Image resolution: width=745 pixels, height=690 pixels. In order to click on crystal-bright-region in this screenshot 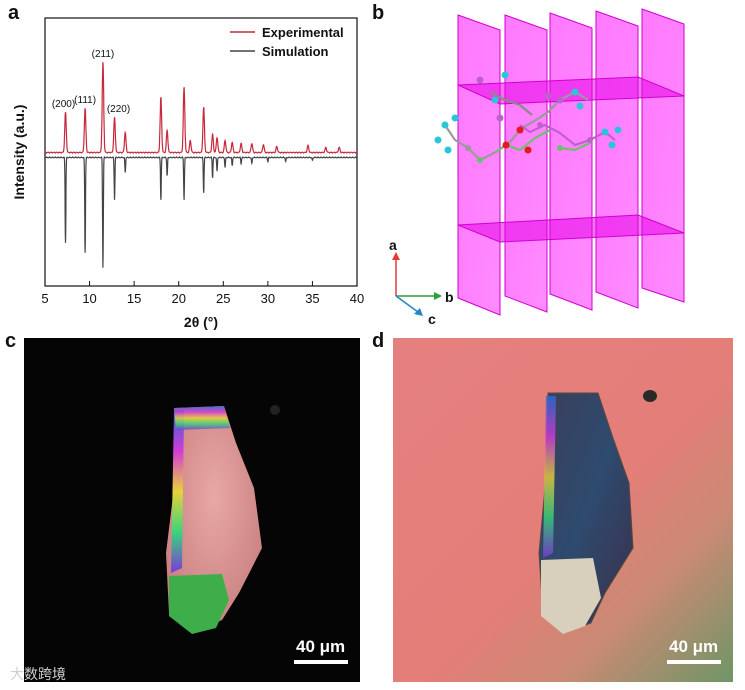, I will do `click(571, 596)`.